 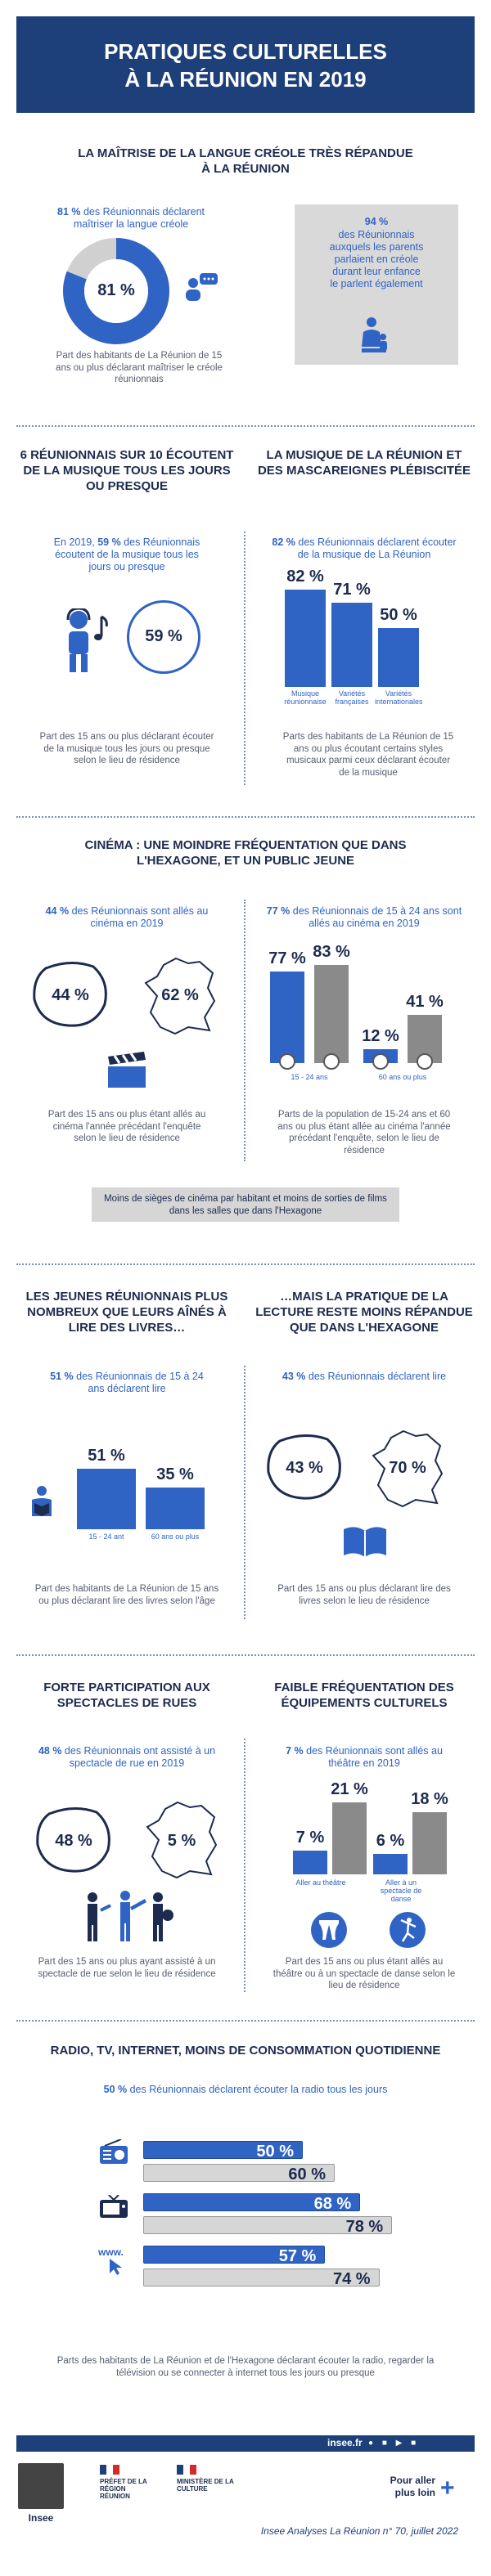 What do you see at coordinates (42, 1501) in the screenshot?
I see `reading-person-icon` at bounding box center [42, 1501].